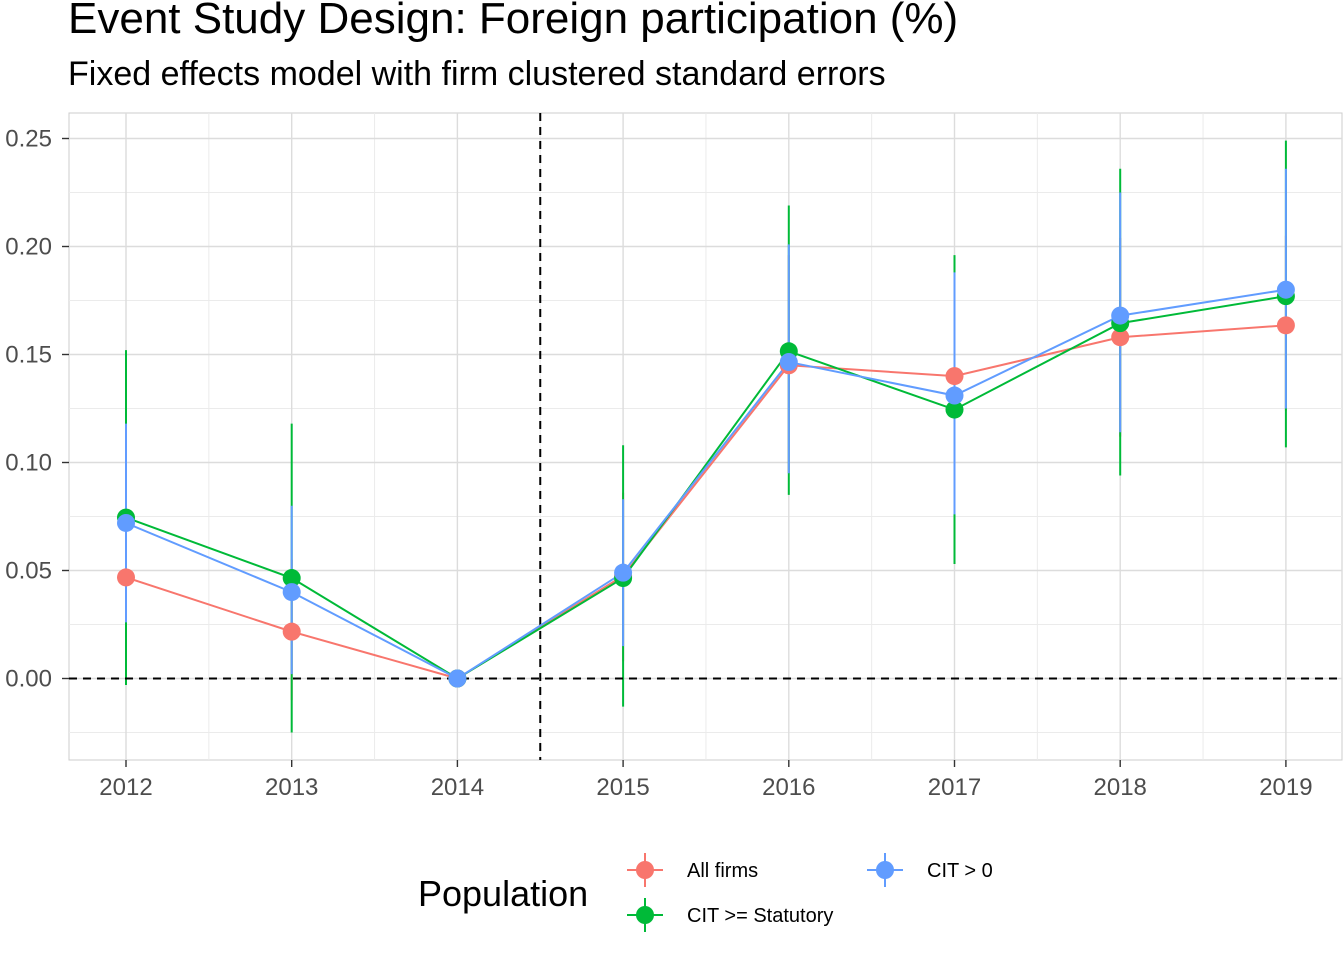 The width and height of the screenshot is (1344, 960). I want to click on legend-title: Population, so click(503, 893).